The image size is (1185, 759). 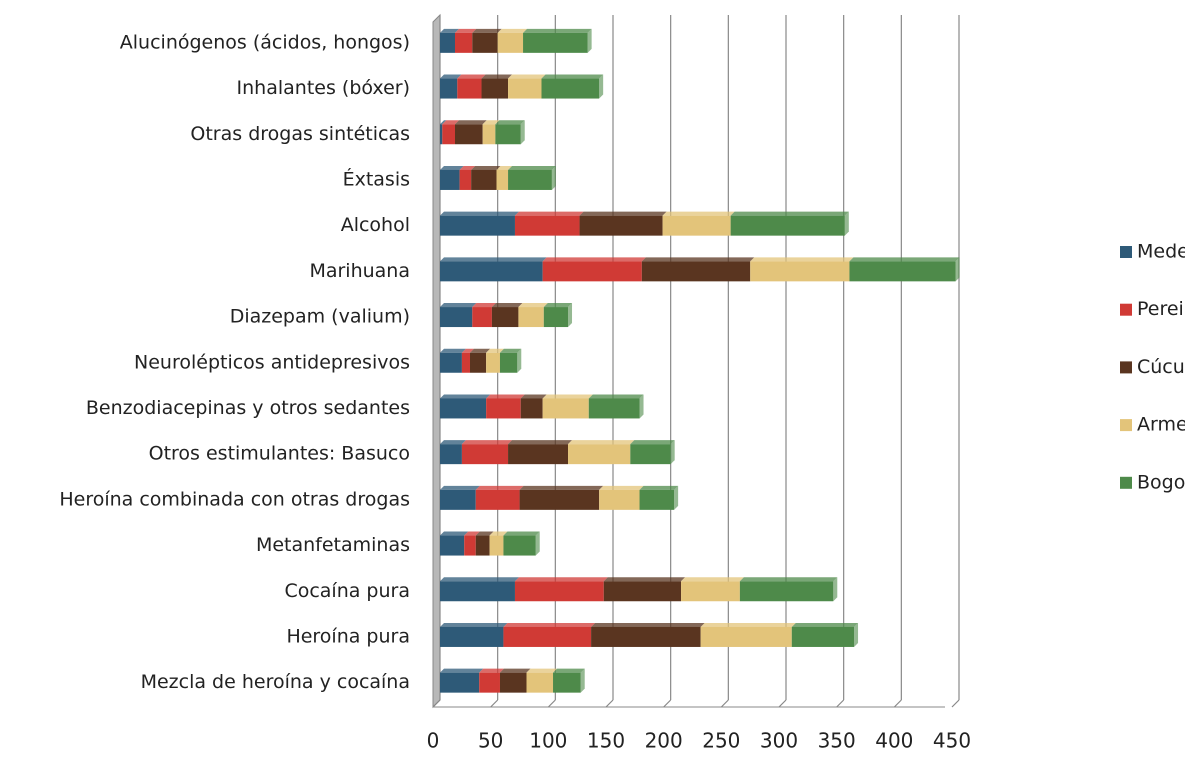 What do you see at coordinates (952, 741) in the screenshot?
I see `x-tick-label: 450` at bounding box center [952, 741].